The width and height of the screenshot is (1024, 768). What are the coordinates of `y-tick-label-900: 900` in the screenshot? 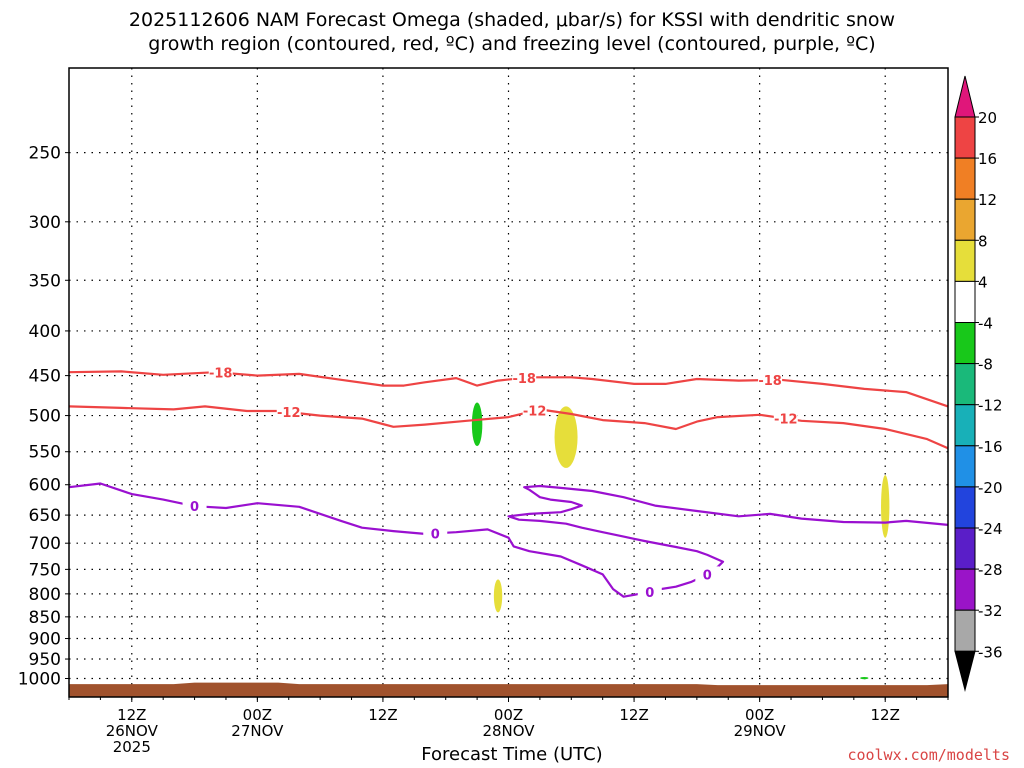 It's located at (45, 640).